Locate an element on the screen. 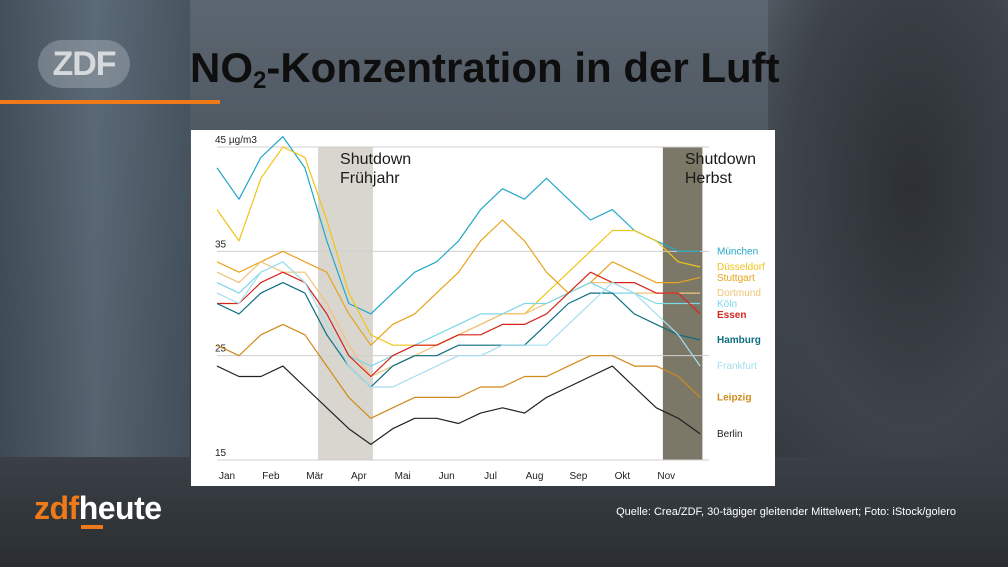  series-line-essen is located at coordinates (459, 324).